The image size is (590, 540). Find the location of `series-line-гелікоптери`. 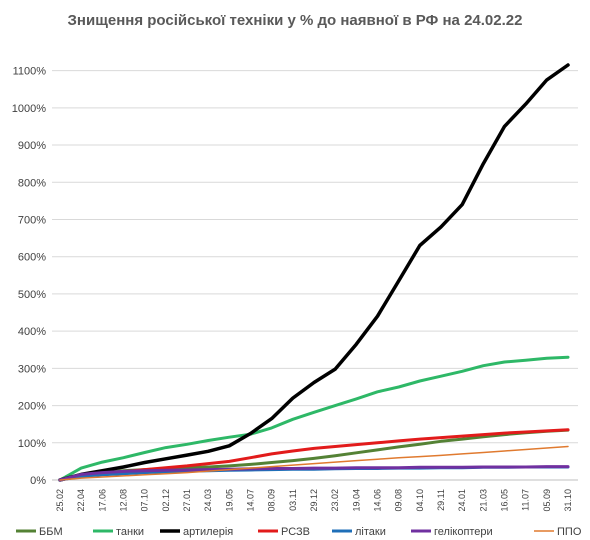

series-line-гелікоптери is located at coordinates (314, 473).